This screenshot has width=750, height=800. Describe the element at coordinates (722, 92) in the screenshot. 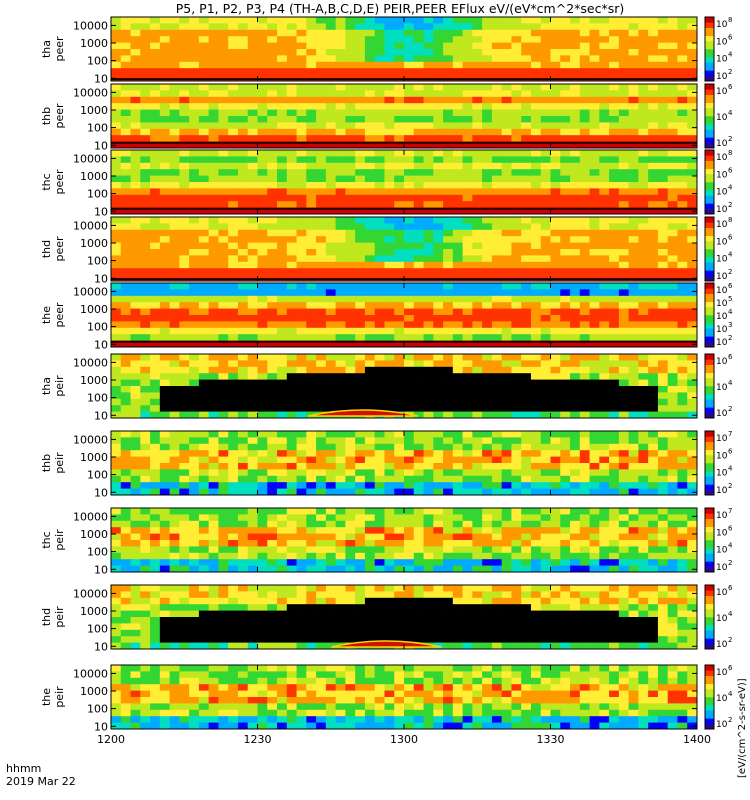

I see `colorbar-tick-label: 10` at that location.